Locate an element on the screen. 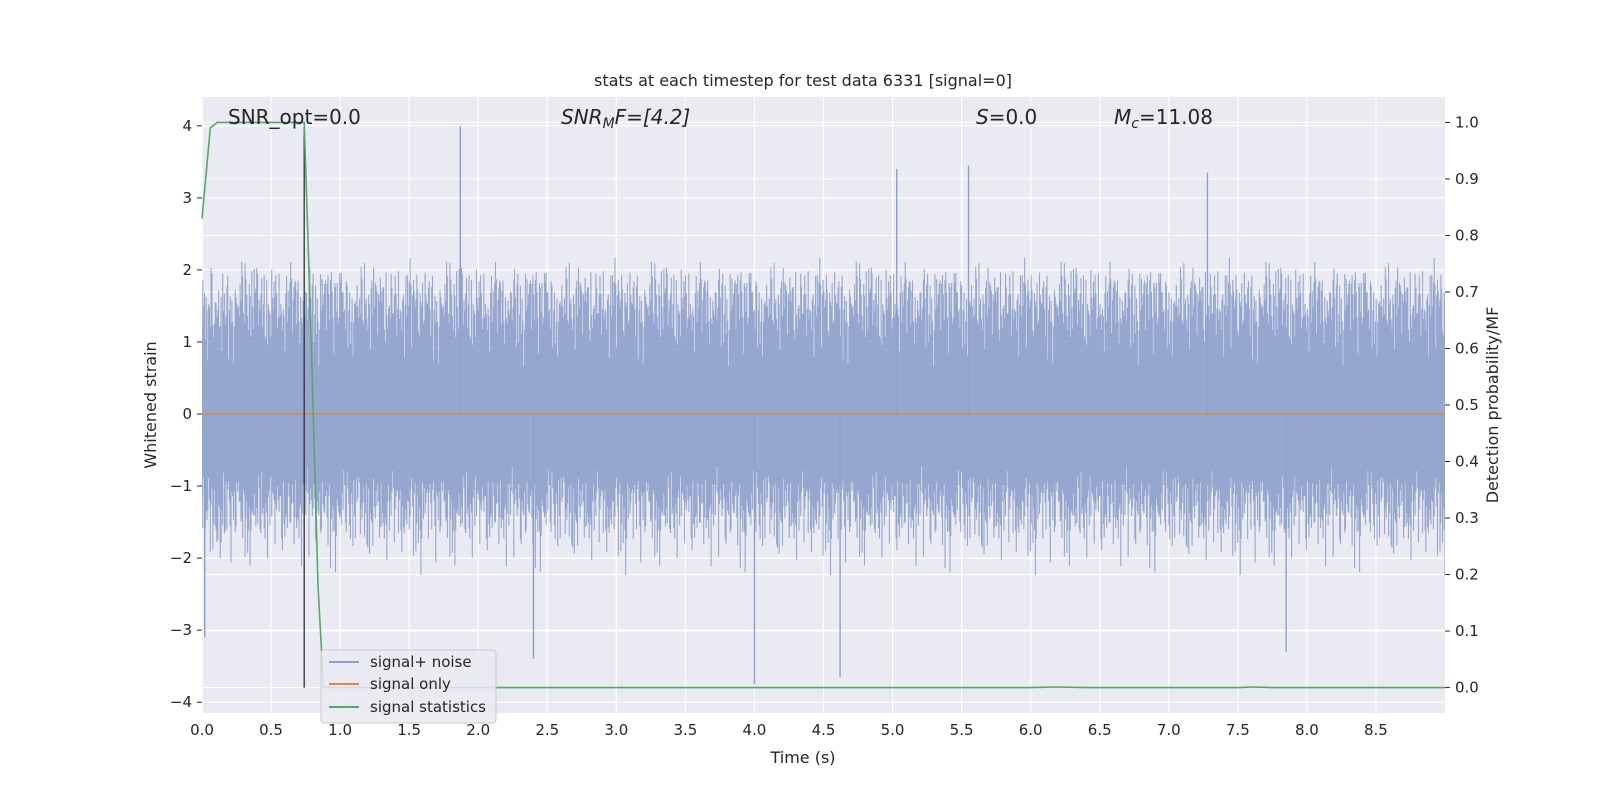  y-tick-label: −3 is located at coordinates (181, 630).